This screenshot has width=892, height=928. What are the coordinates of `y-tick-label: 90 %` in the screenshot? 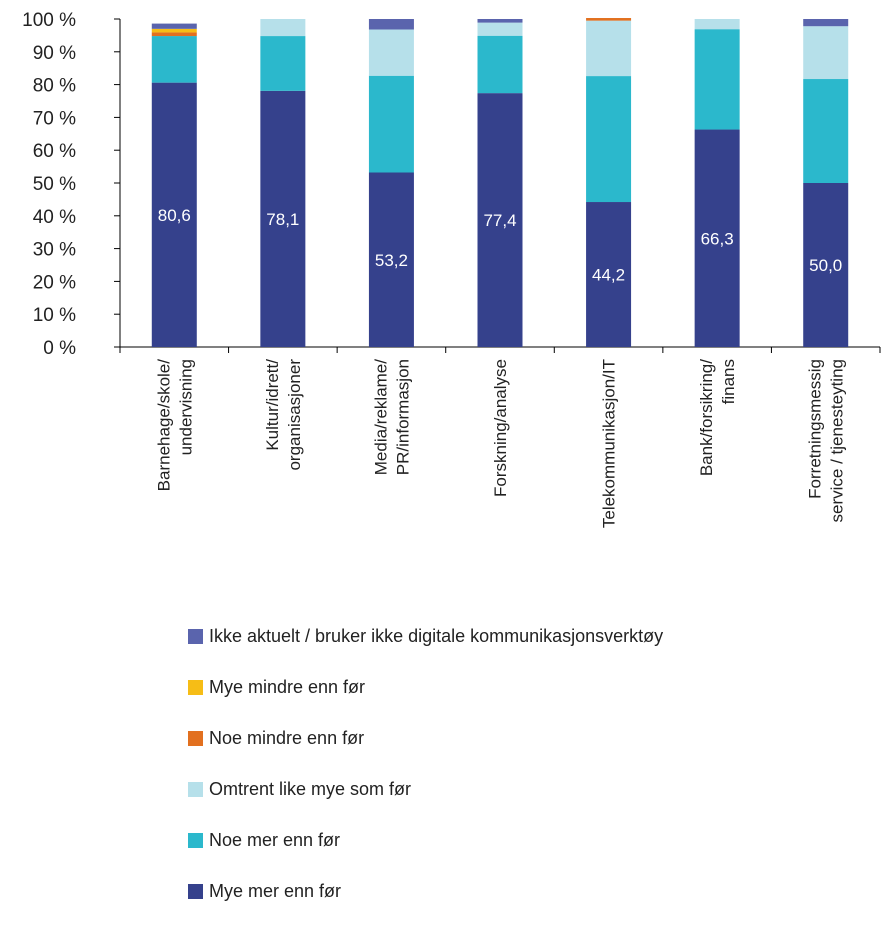 It's located at (54, 53).